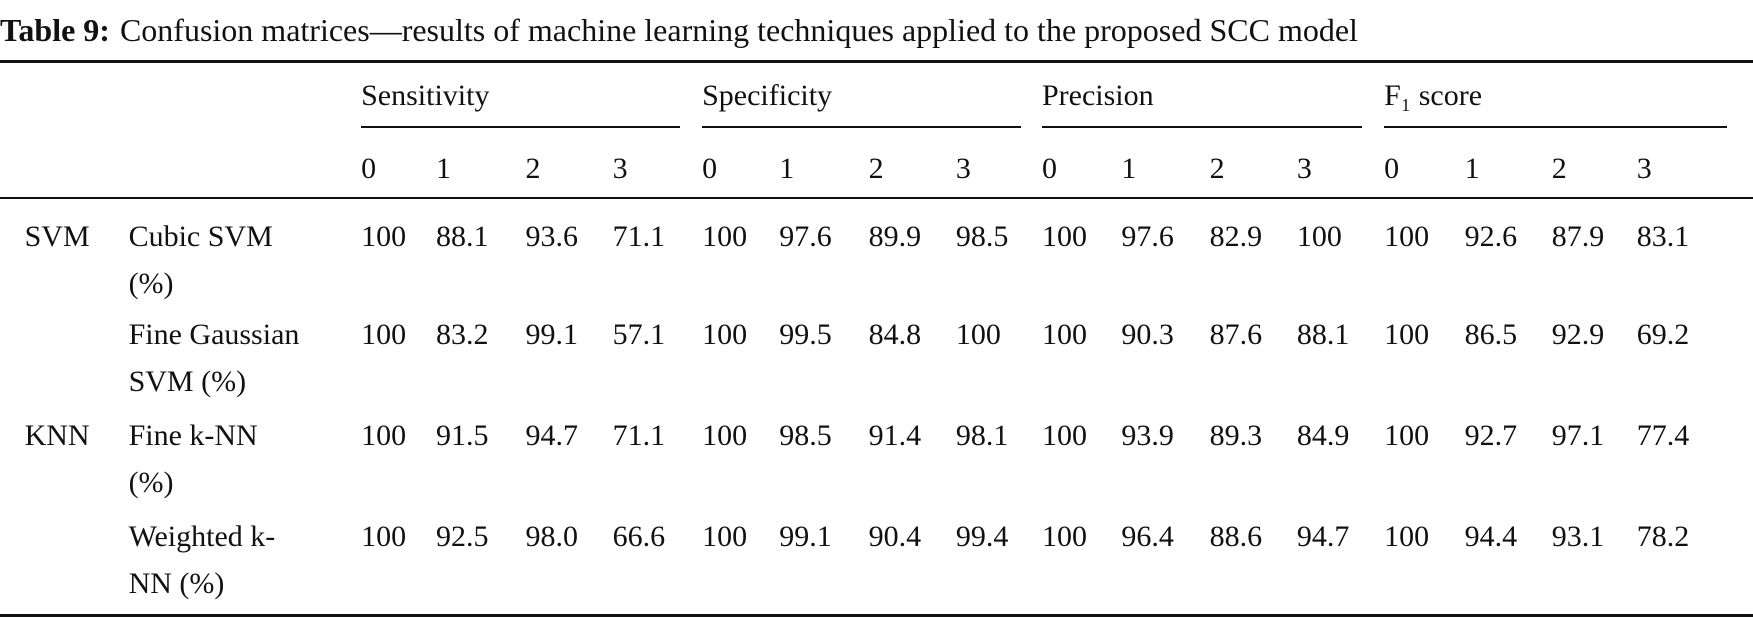 This screenshot has width=1753, height=621. Describe the element at coordinates (1097, 96) in the screenshot. I see `group-header: Precision` at that location.